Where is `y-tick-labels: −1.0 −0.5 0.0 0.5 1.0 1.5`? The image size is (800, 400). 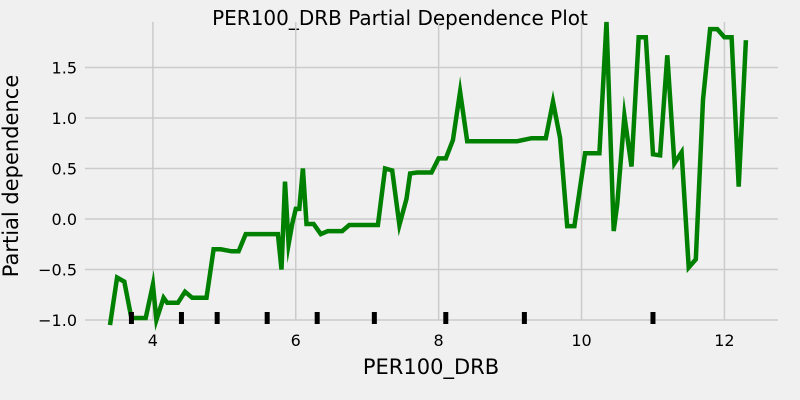 y-tick-labels: −1.0 −0.5 0.0 0.5 1.0 1.5 is located at coordinates (57, 194).